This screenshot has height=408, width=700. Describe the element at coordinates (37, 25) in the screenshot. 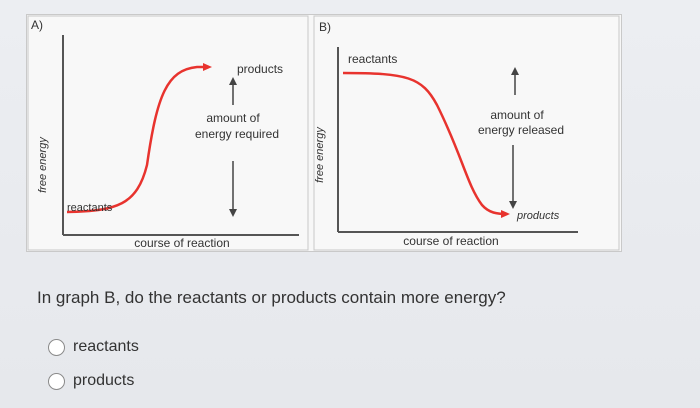

I see `panel-a-label: A)` at that location.